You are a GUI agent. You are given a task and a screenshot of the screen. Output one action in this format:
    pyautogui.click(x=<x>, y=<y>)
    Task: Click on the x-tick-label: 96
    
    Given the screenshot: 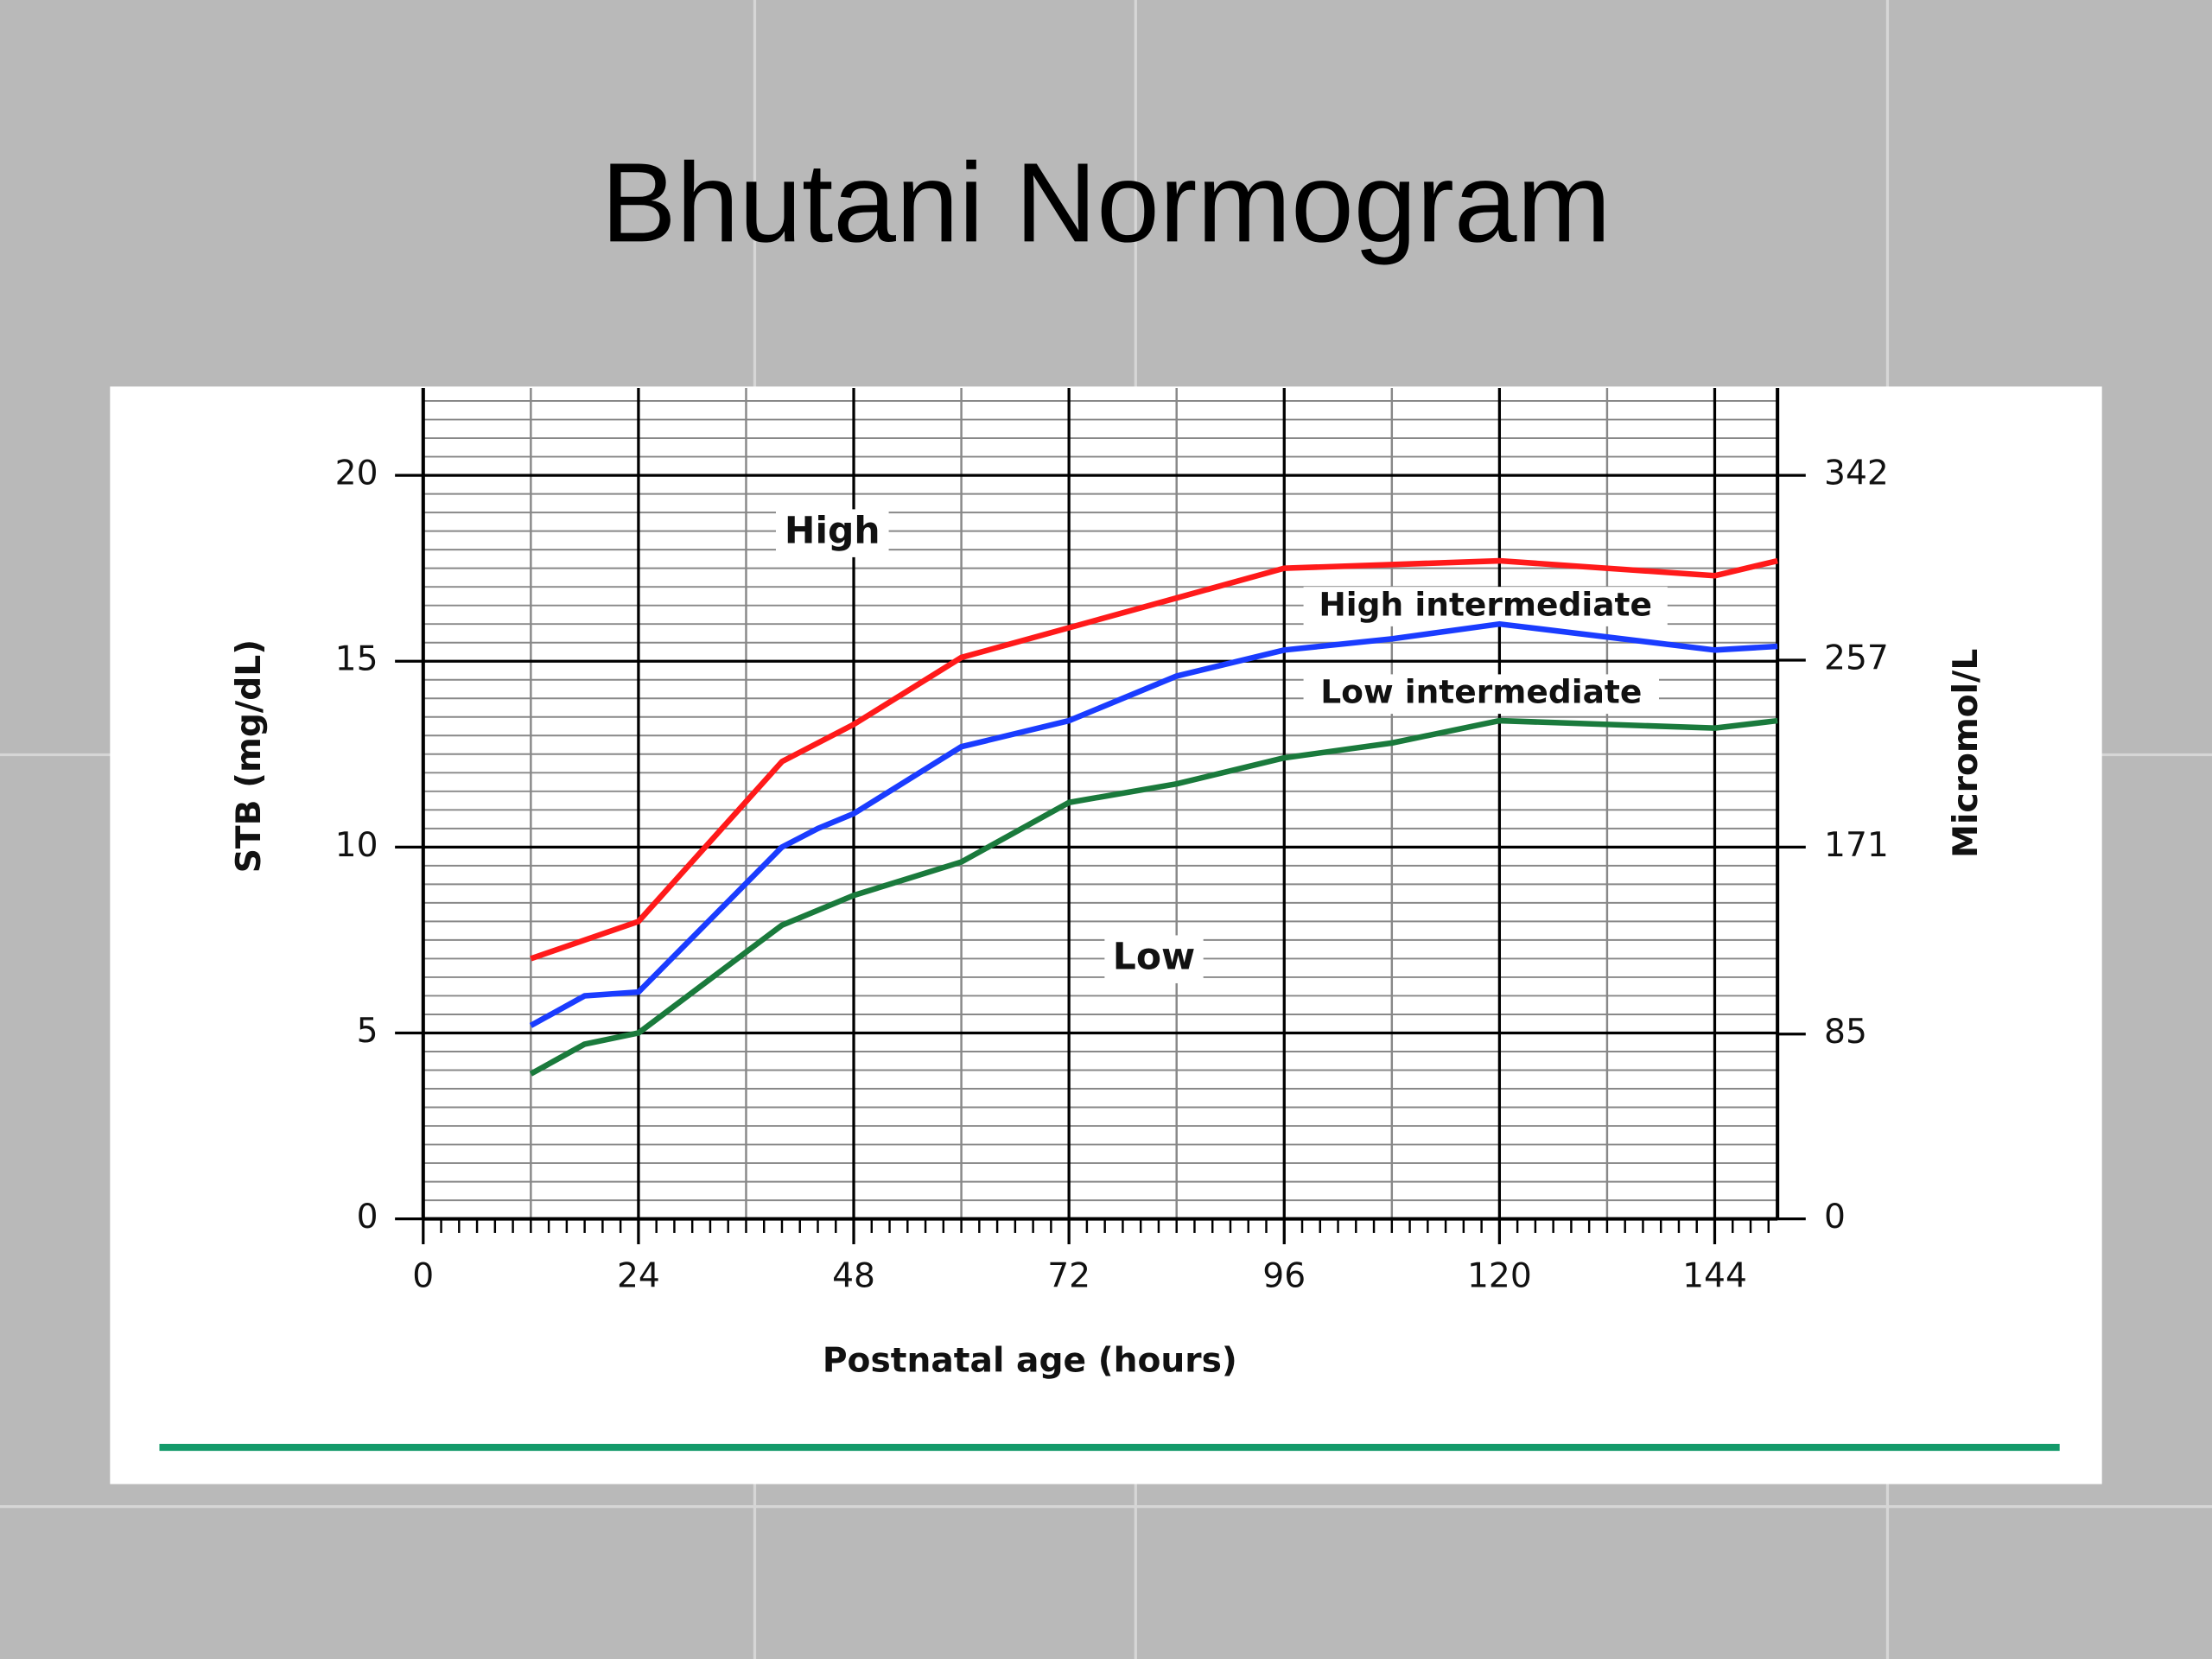 What is the action you would take?
    pyautogui.click(x=1284, y=1276)
    